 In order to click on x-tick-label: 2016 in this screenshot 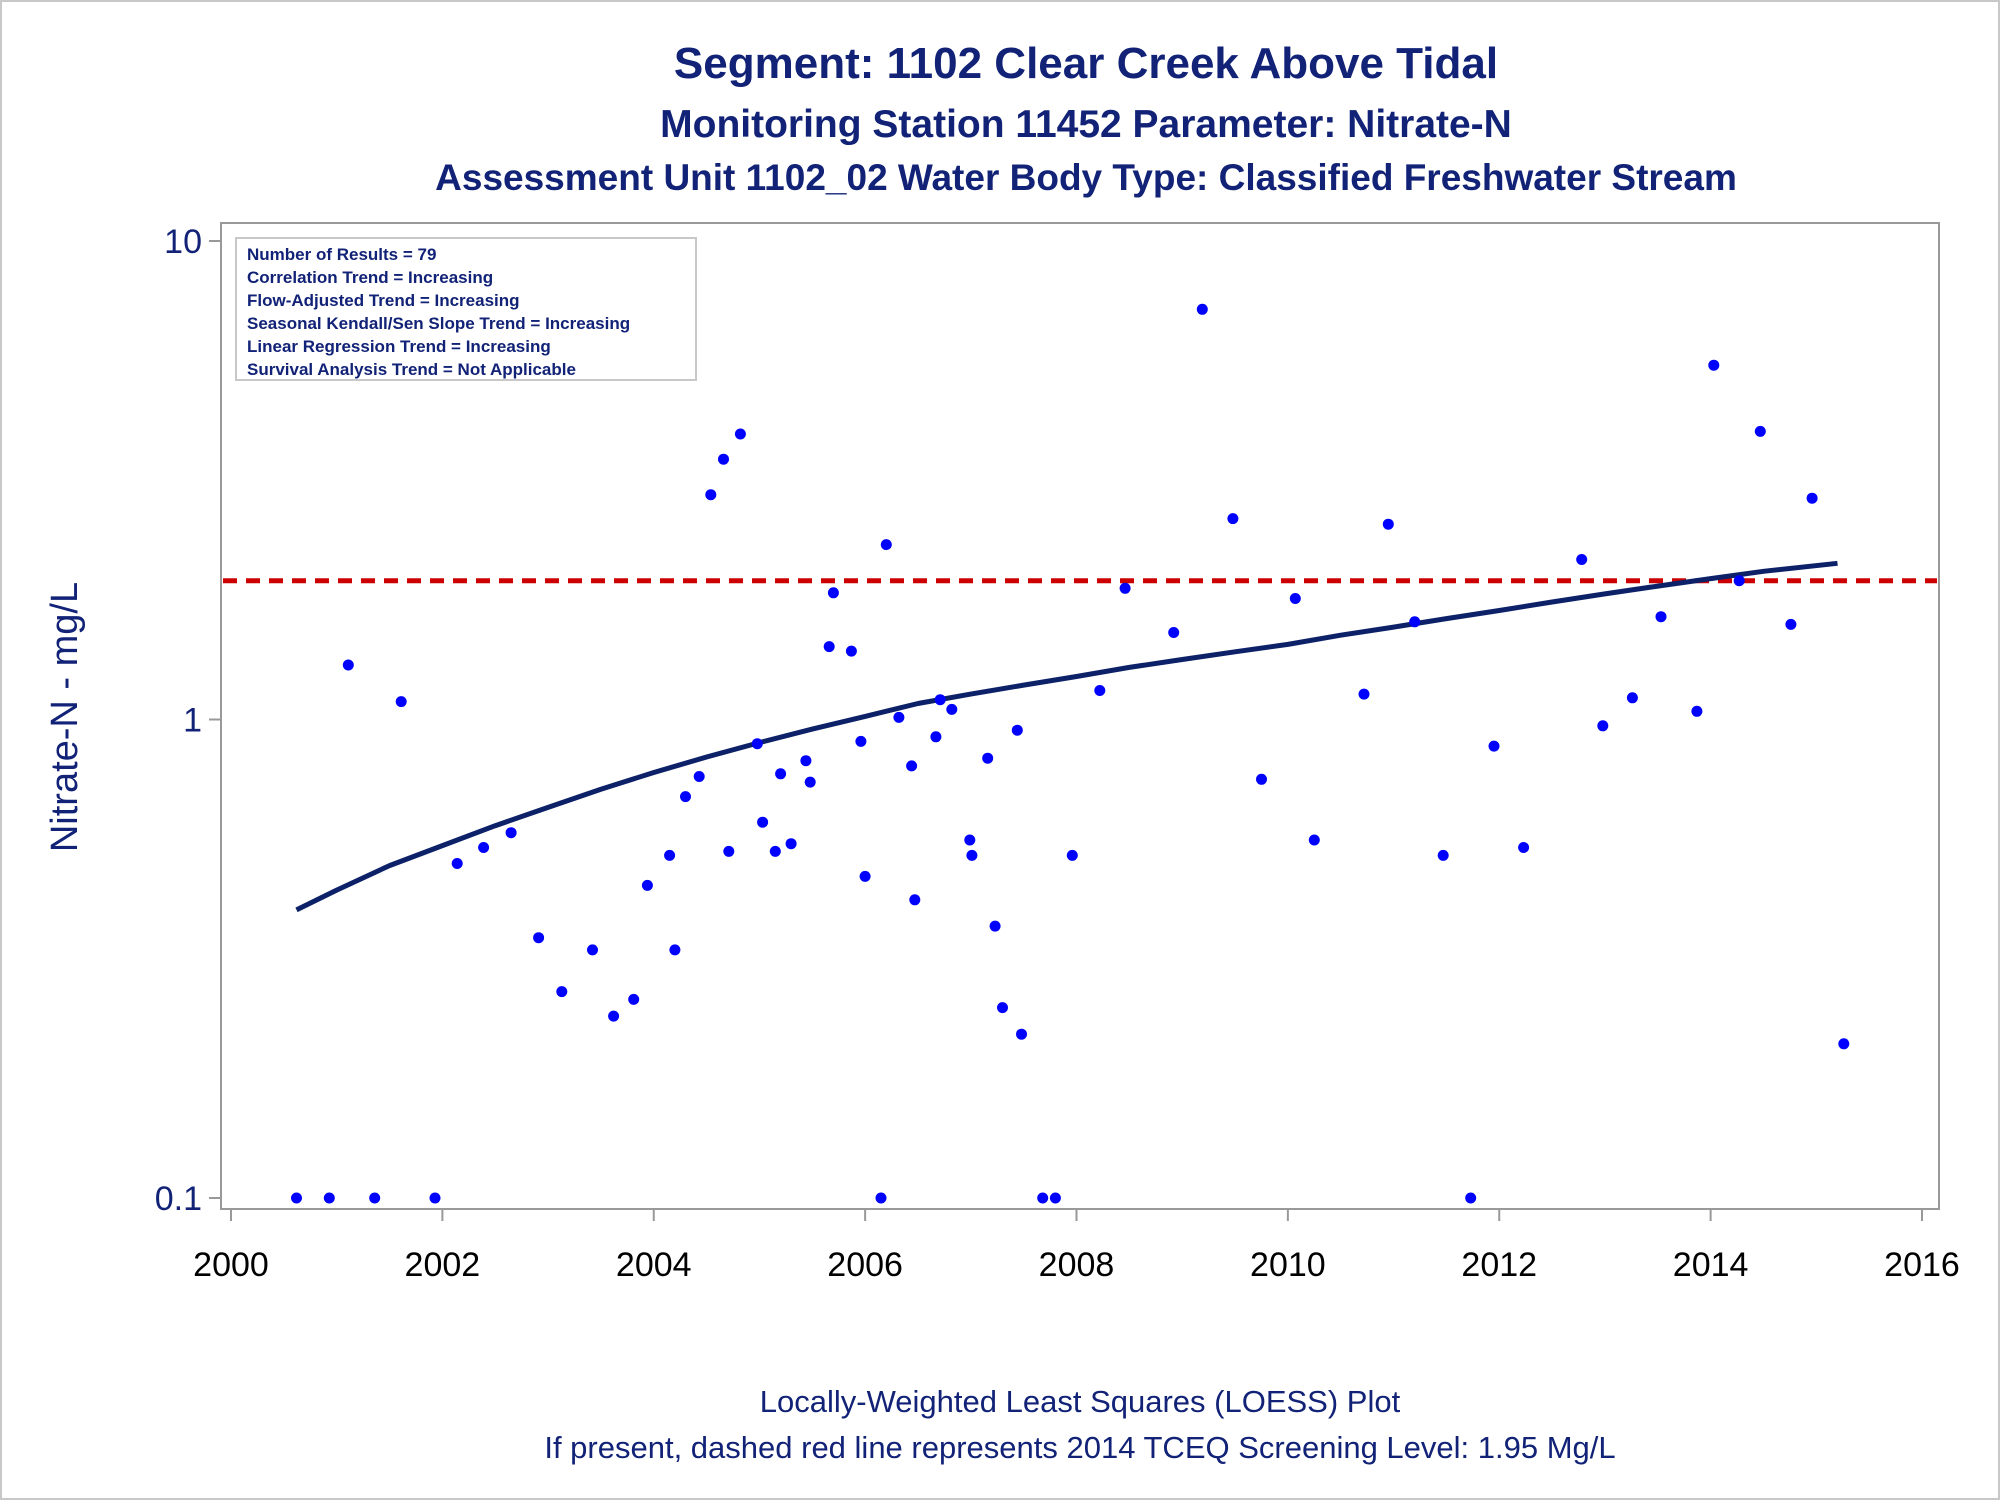, I will do `click(1922, 1265)`.